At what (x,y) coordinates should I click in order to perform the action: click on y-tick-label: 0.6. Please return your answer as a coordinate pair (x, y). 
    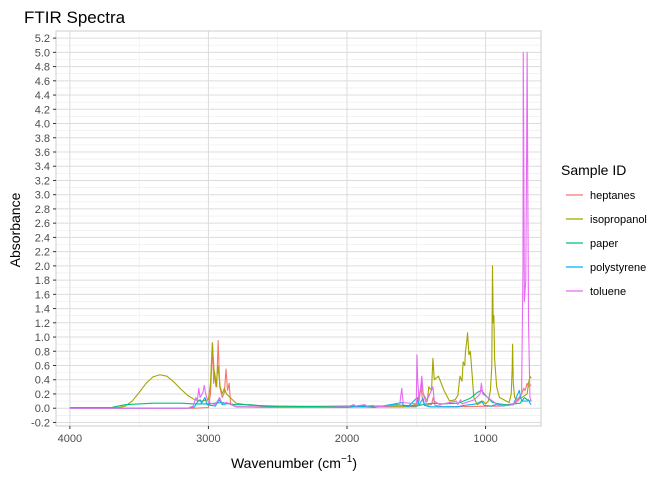
    Looking at the image, I should click on (42, 367).